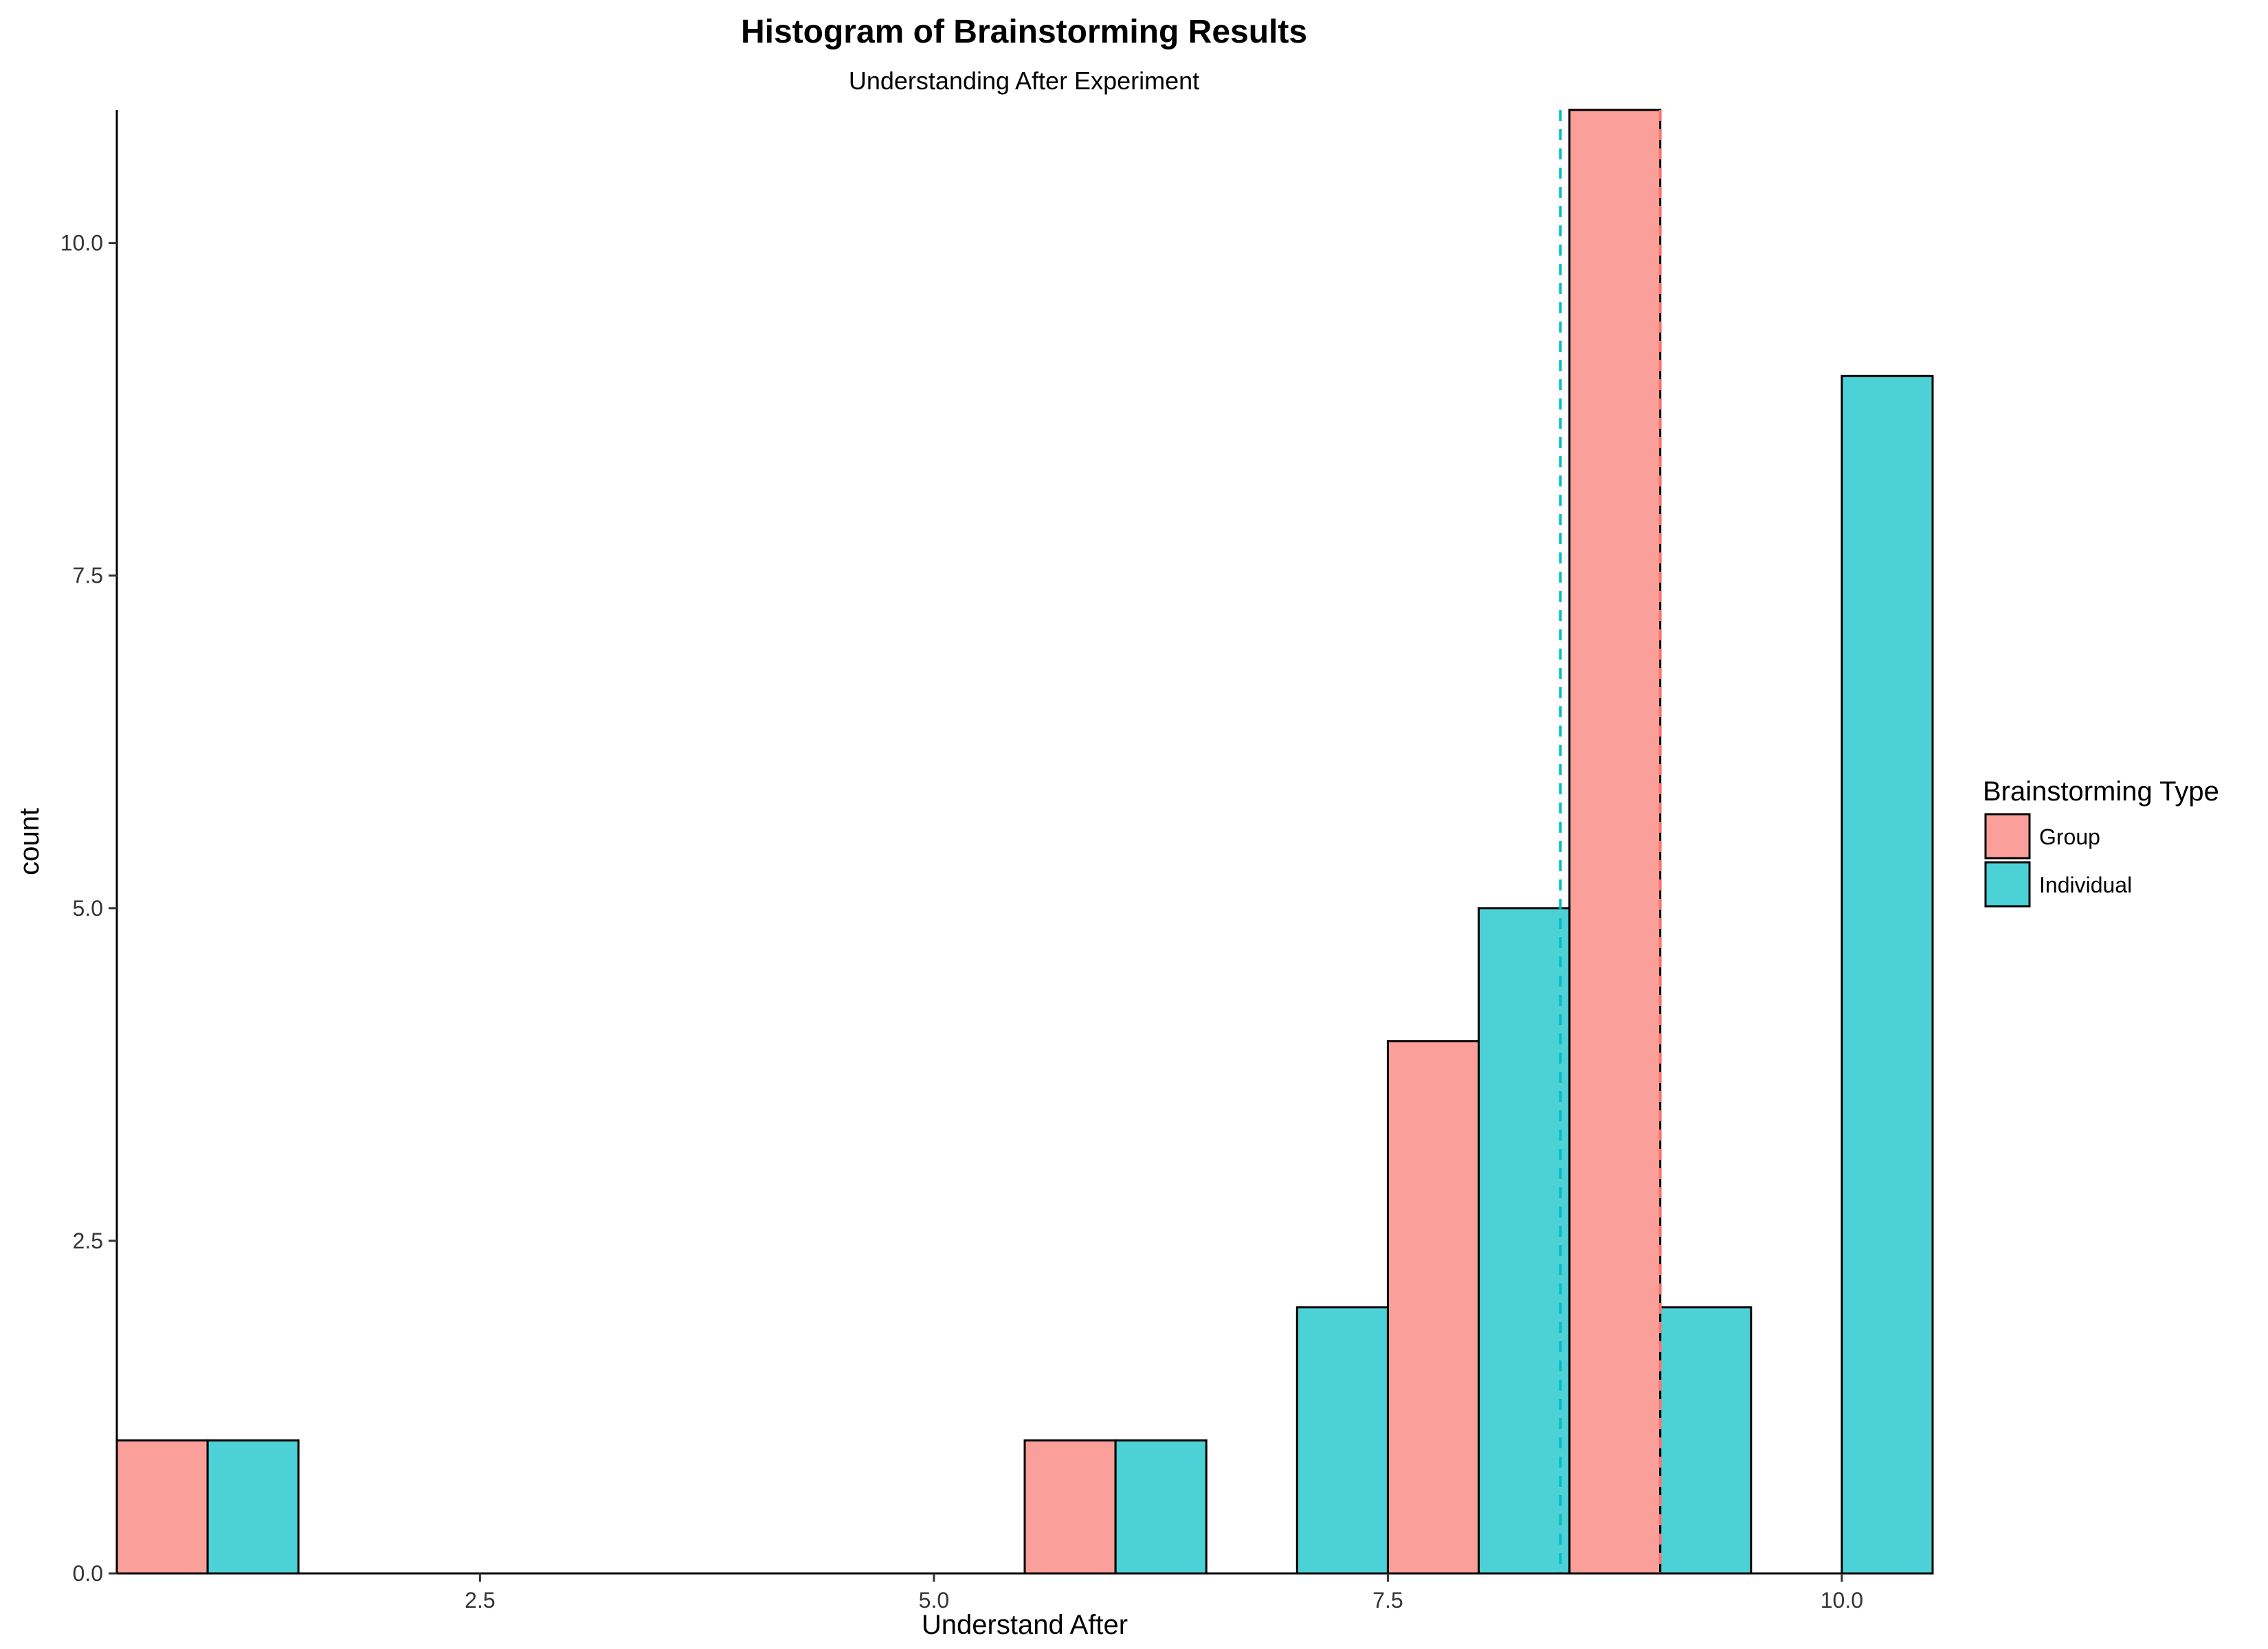  What do you see at coordinates (2101, 792) in the screenshot?
I see `legend-title: Brainstorming Type` at bounding box center [2101, 792].